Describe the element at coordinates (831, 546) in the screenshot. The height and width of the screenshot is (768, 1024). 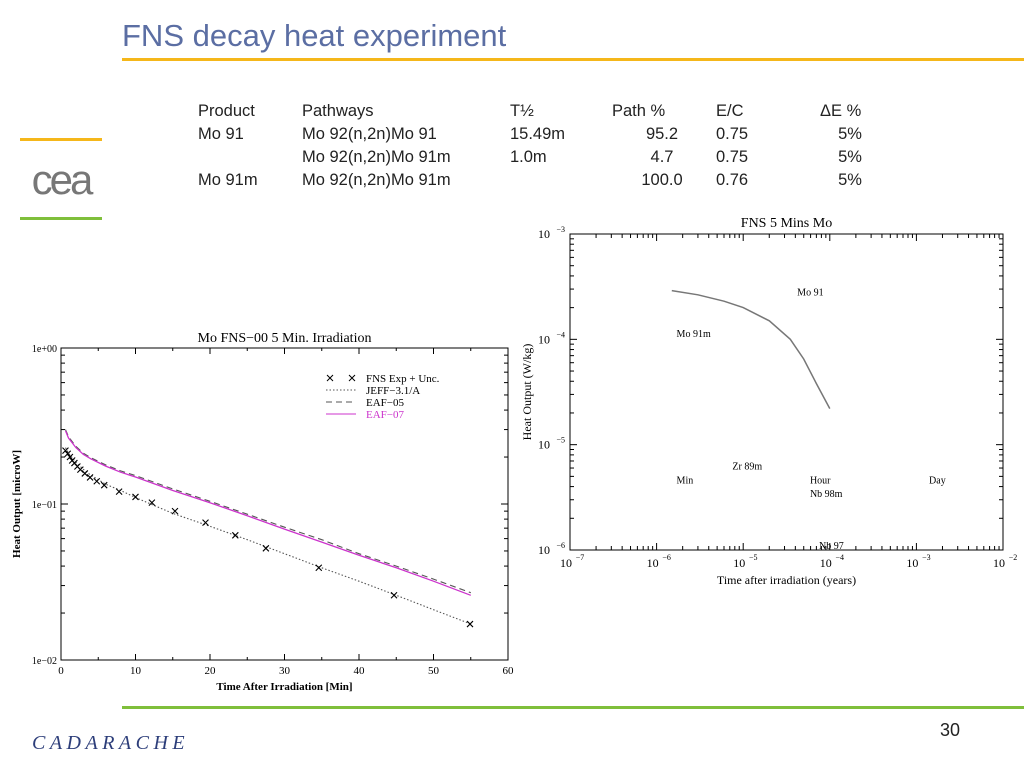
I see `chart-annotation: Nb 97` at that location.